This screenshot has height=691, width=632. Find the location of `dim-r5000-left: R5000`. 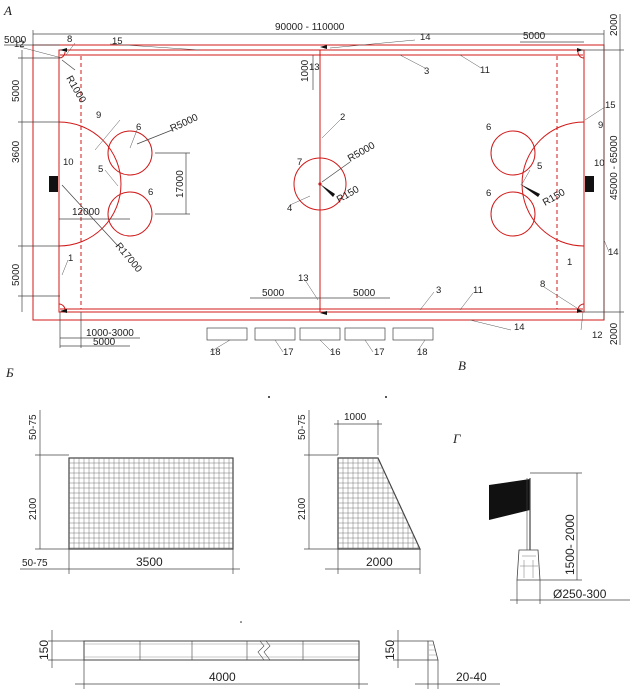

dim-r5000-left: R5000 is located at coordinates (185, 123).